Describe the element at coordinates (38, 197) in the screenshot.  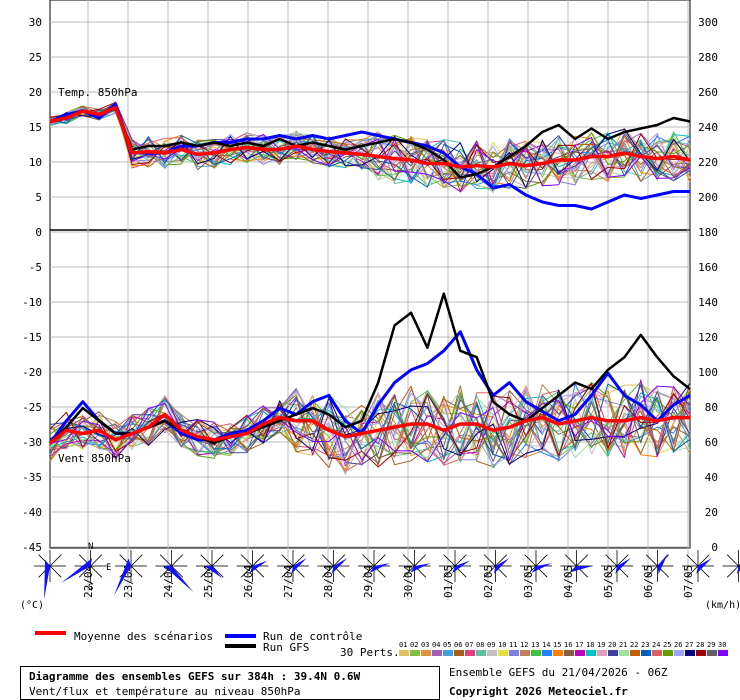
I see `left-tick-label: 5` at that location.